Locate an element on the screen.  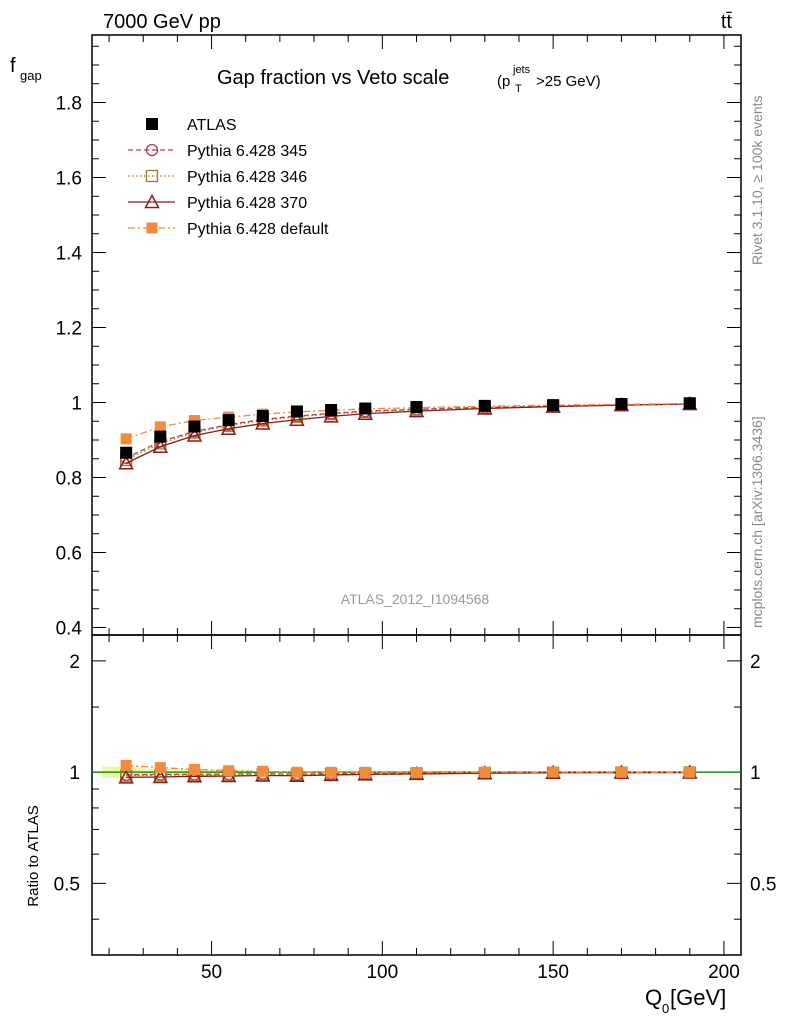
y-axis-title: f gap is located at coordinates (26, 69).